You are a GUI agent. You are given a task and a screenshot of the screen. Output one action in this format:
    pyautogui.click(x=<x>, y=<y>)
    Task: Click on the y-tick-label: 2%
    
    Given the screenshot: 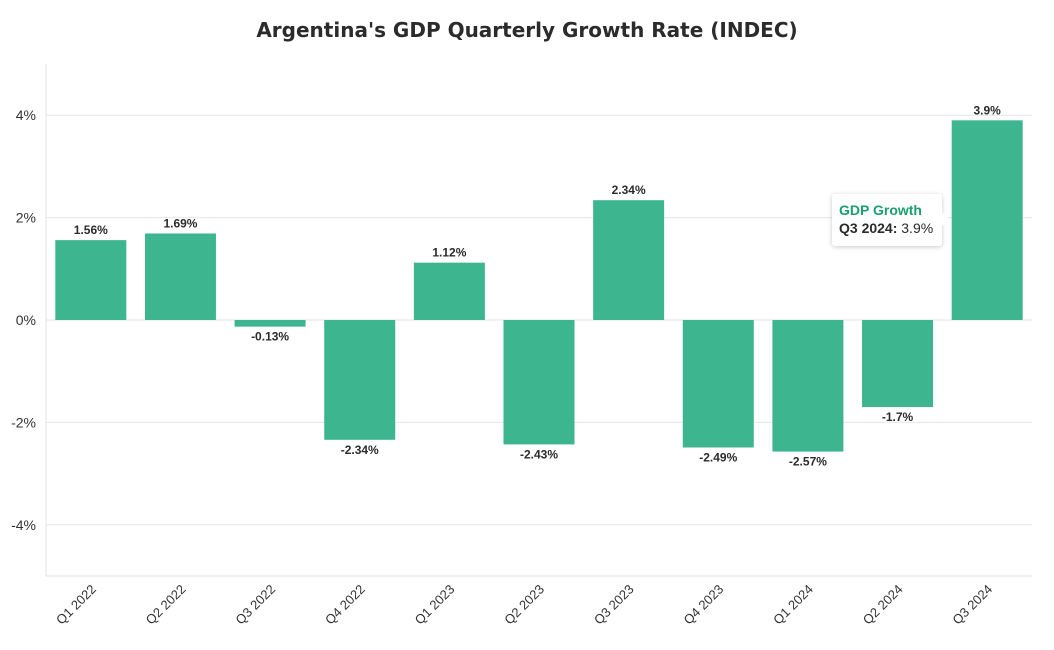 What is the action you would take?
    pyautogui.click(x=26, y=218)
    